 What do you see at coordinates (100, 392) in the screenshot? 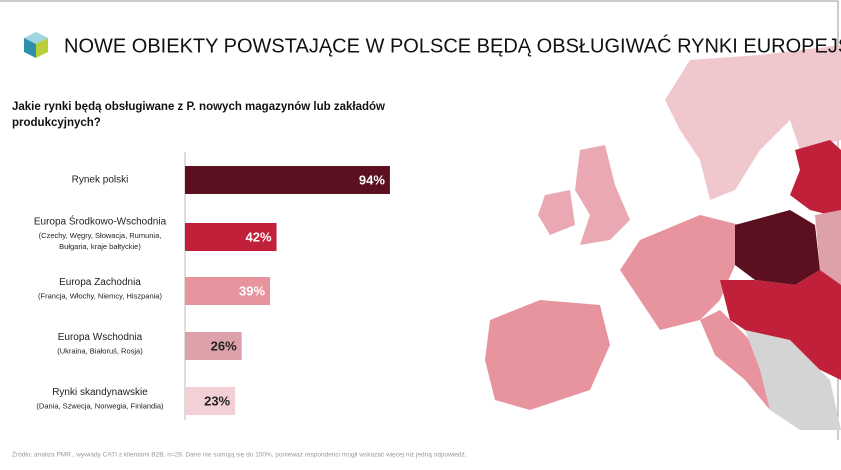
I see `category-label: Rynki skandynawskie` at bounding box center [100, 392].